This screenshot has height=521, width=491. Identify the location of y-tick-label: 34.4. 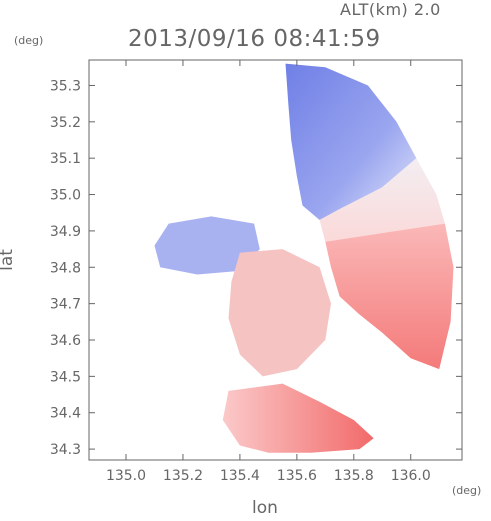
(65, 414).